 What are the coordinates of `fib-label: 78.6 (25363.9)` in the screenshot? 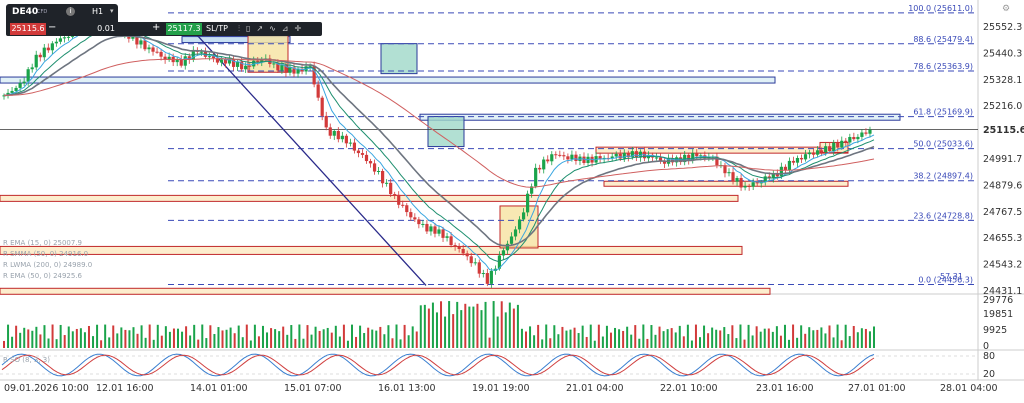 It's located at (943, 66).